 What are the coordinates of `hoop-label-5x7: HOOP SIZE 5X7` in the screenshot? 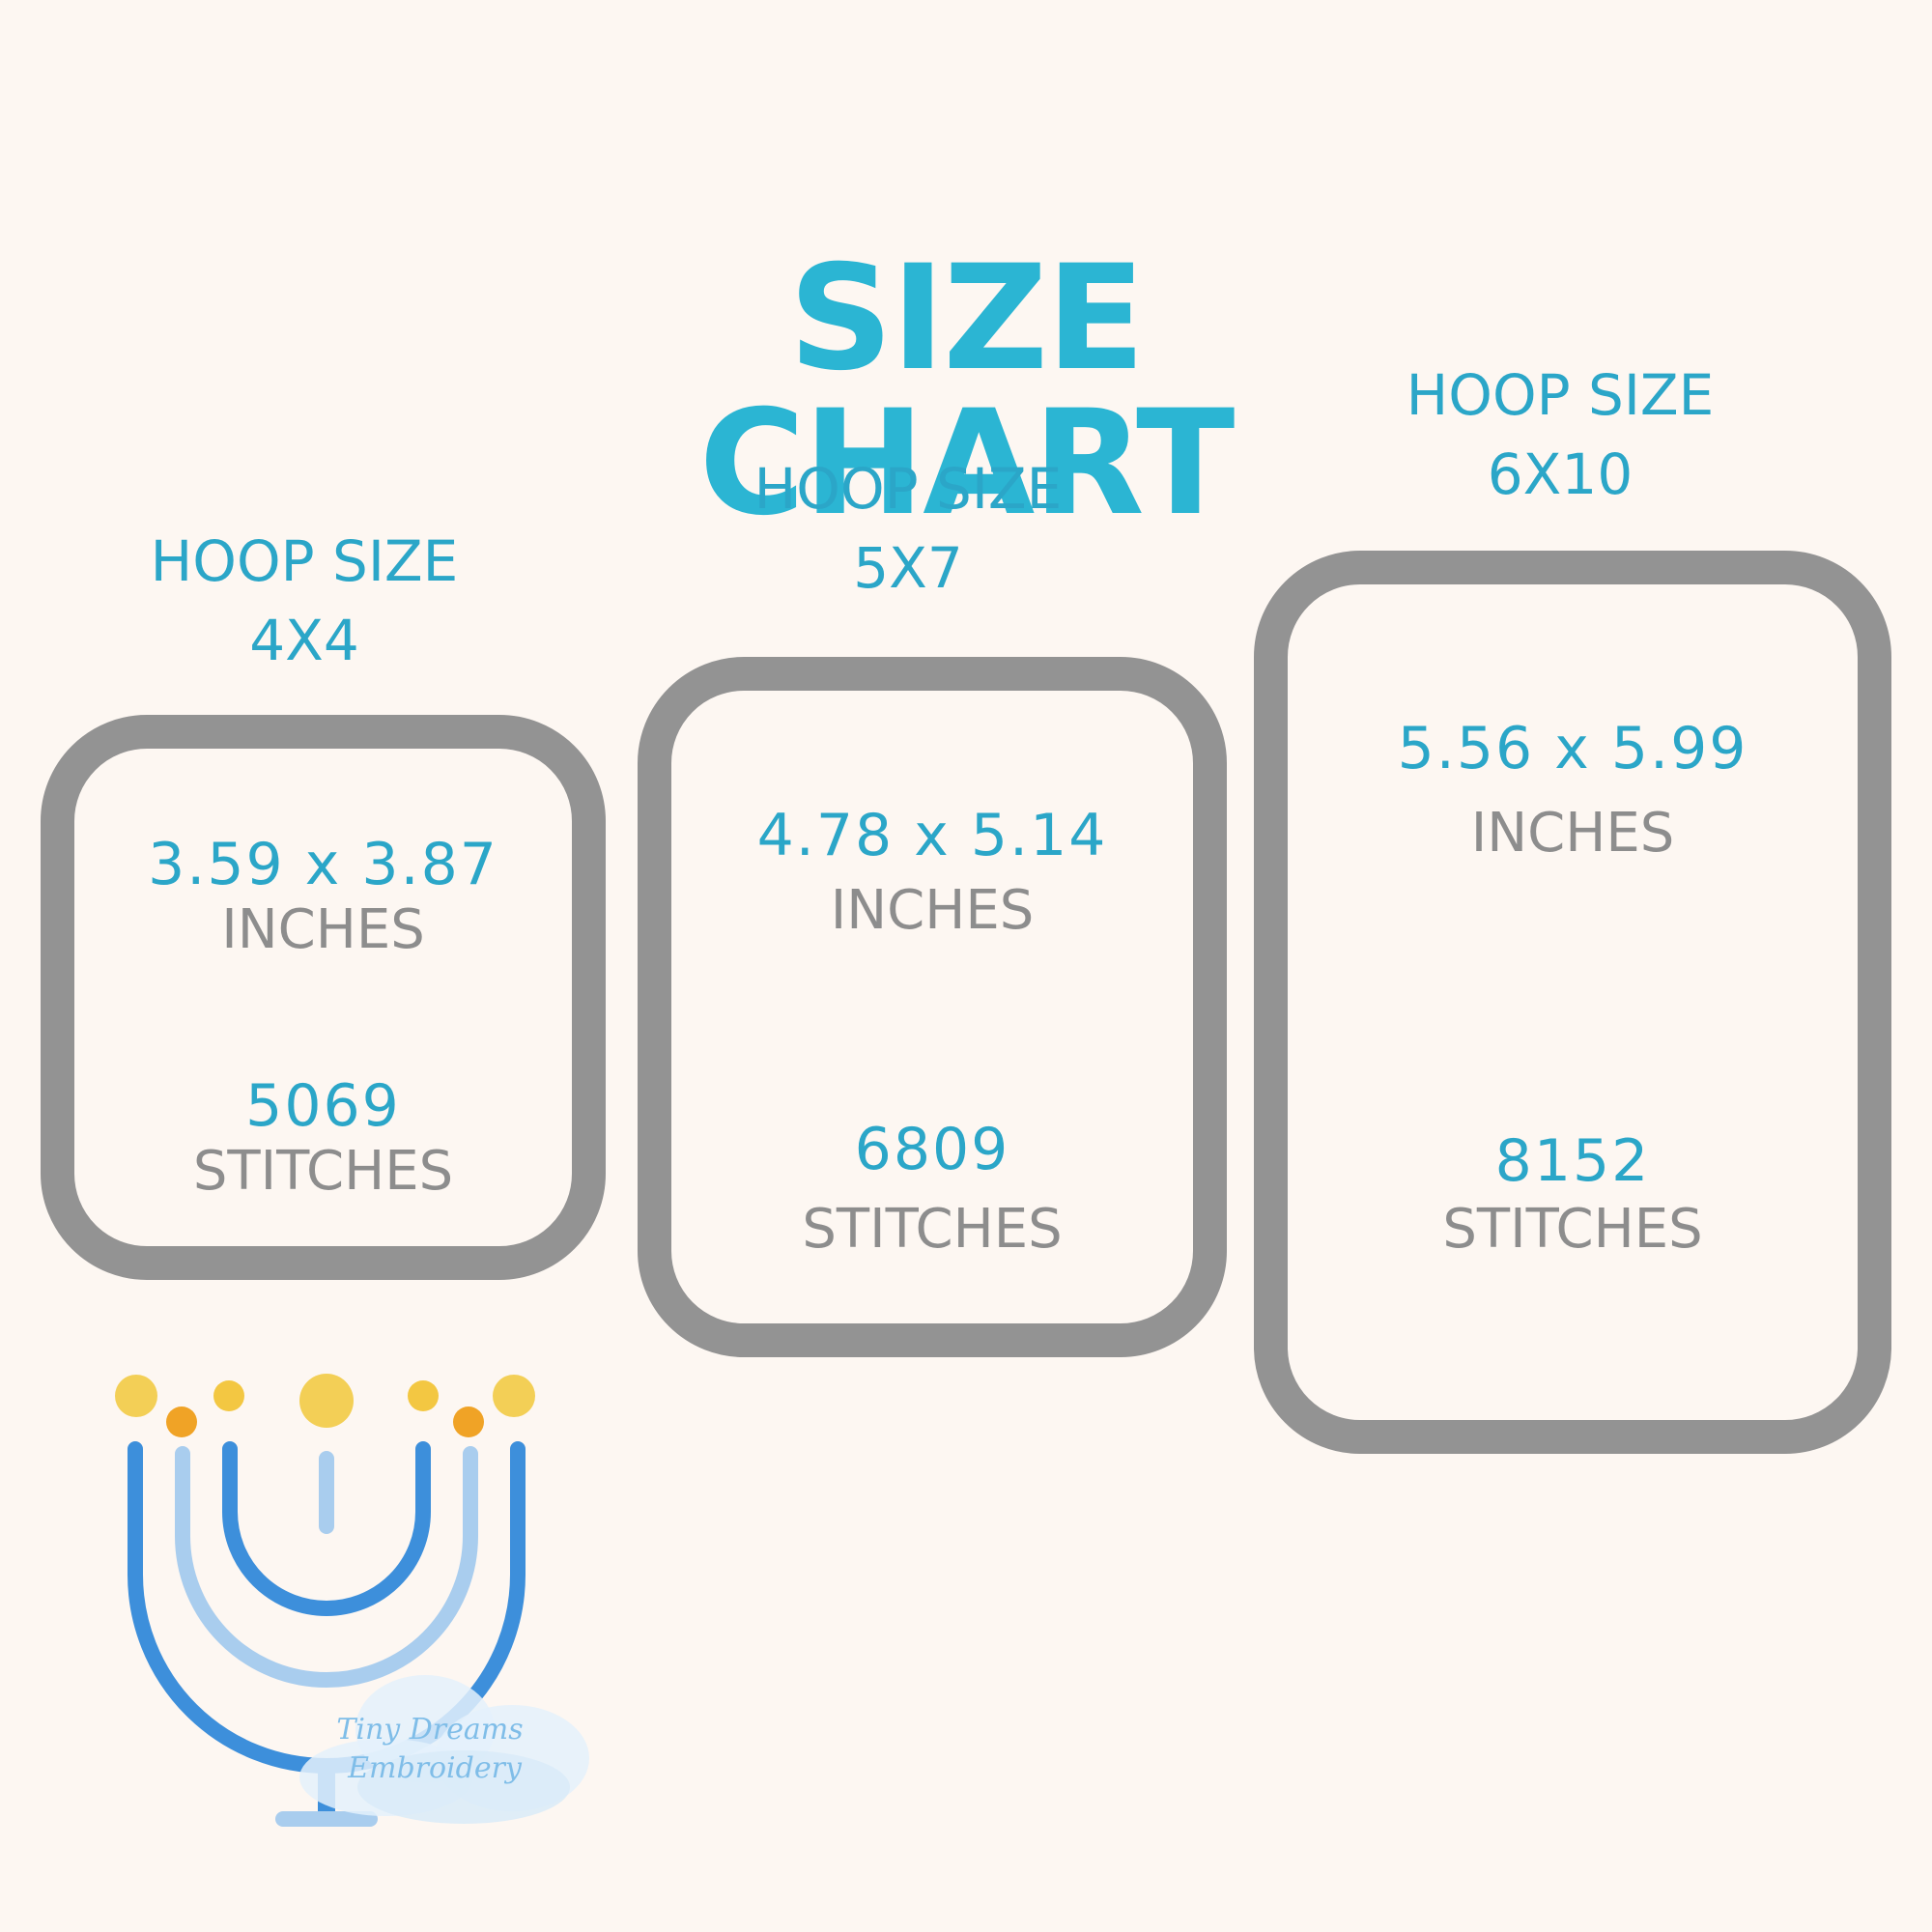 It's located at (908, 528).